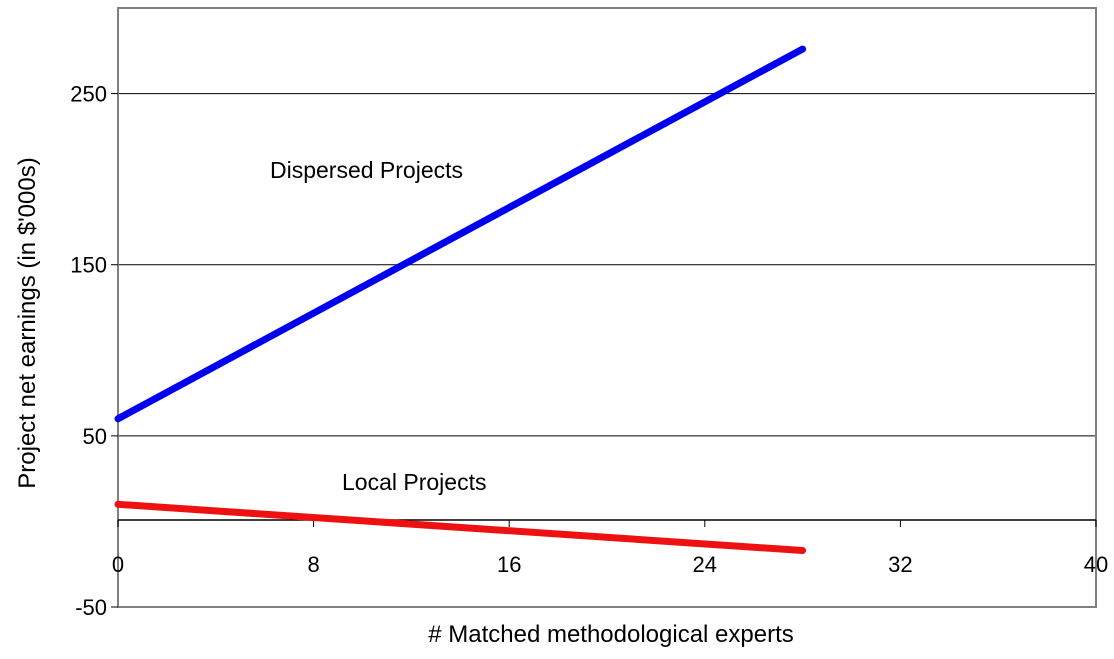  Describe the element at coordinates (366, 170) in the screenshot. I see `series-label-dispersed: Dispersed Projects` at that location.